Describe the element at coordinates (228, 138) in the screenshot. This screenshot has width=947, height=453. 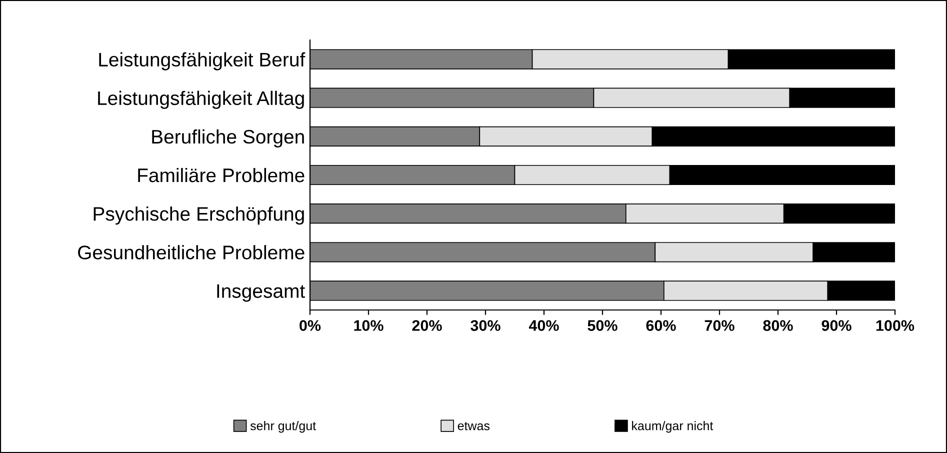
I see `y-tick-label: Berufliche Sorgen` at that location.